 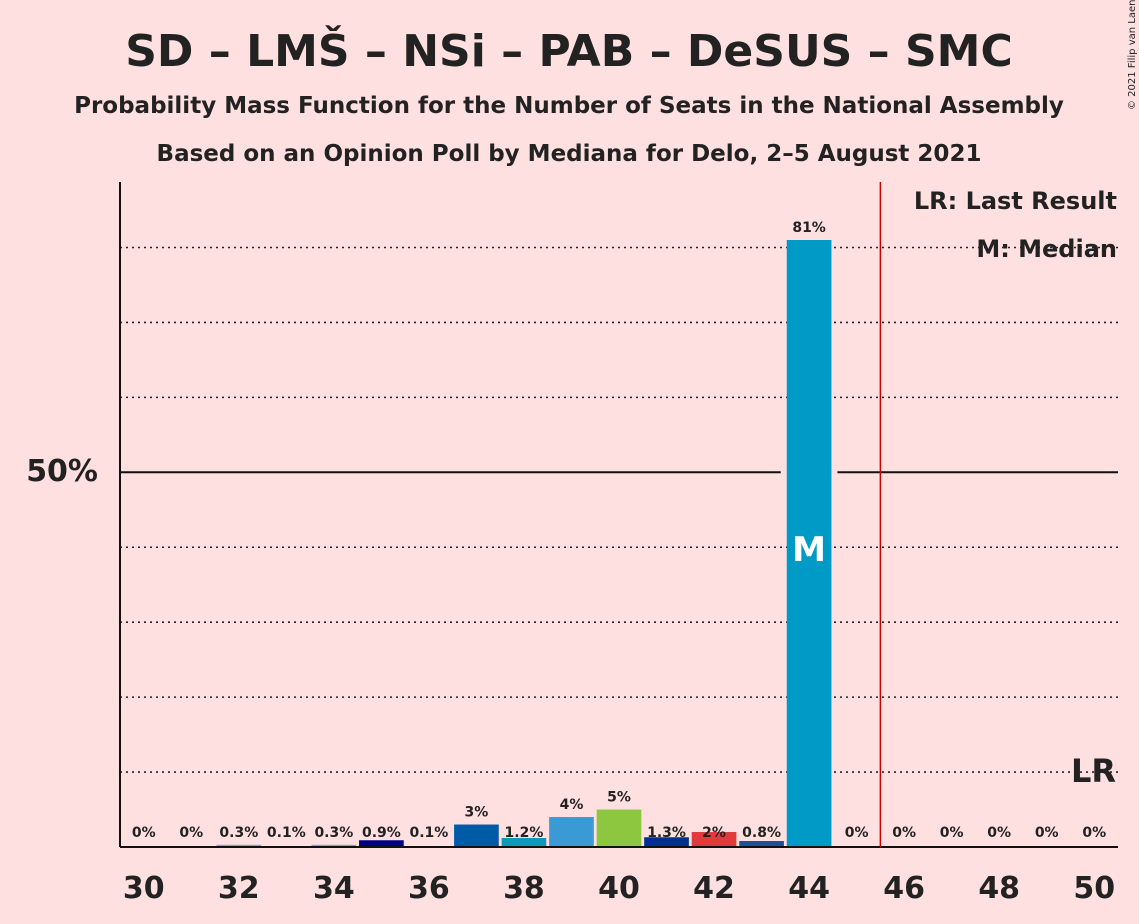 What do you see at coordinates (999, 888) in the screenshot?
I see `x-tick-48: 48` at bounding box center [999, 888].